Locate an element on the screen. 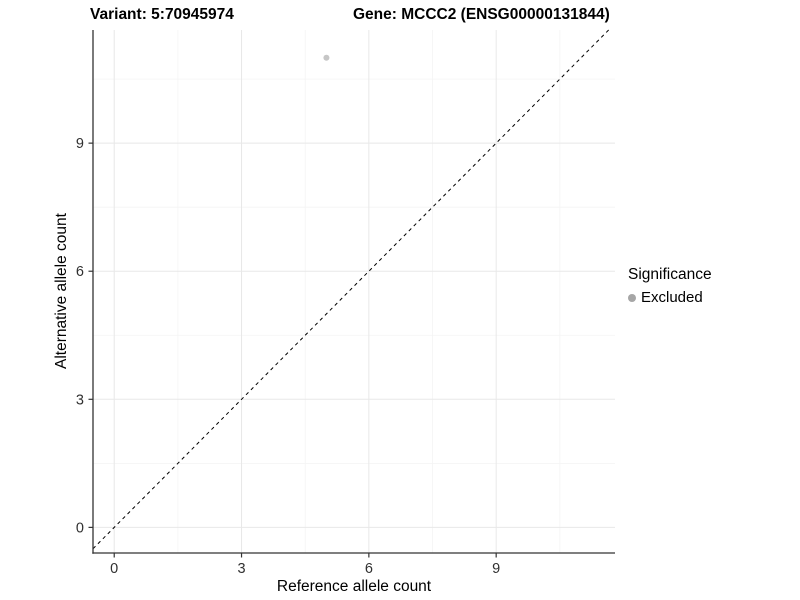 Image resolution: width=800 pixels, height=600 pixels. plot-title-gene: Gene: MCCC2 (ENSG00000131844) is located at coordinates (481, 14).